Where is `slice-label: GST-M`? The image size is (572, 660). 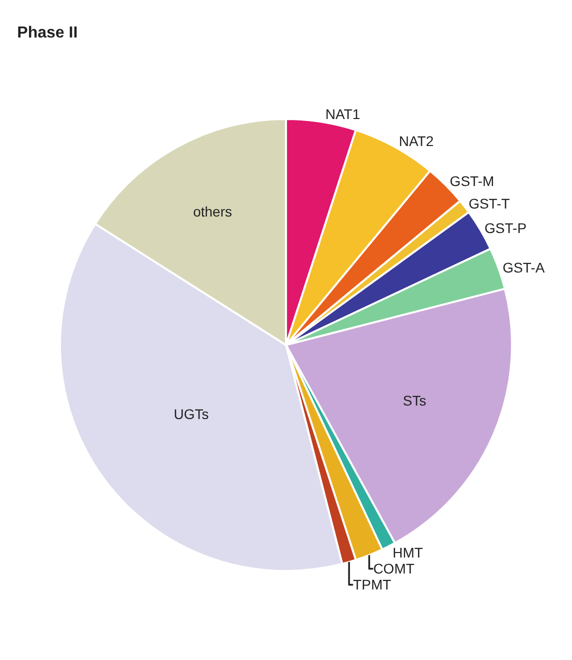 slice-label: GST-M is located at coordinates (472, 181).